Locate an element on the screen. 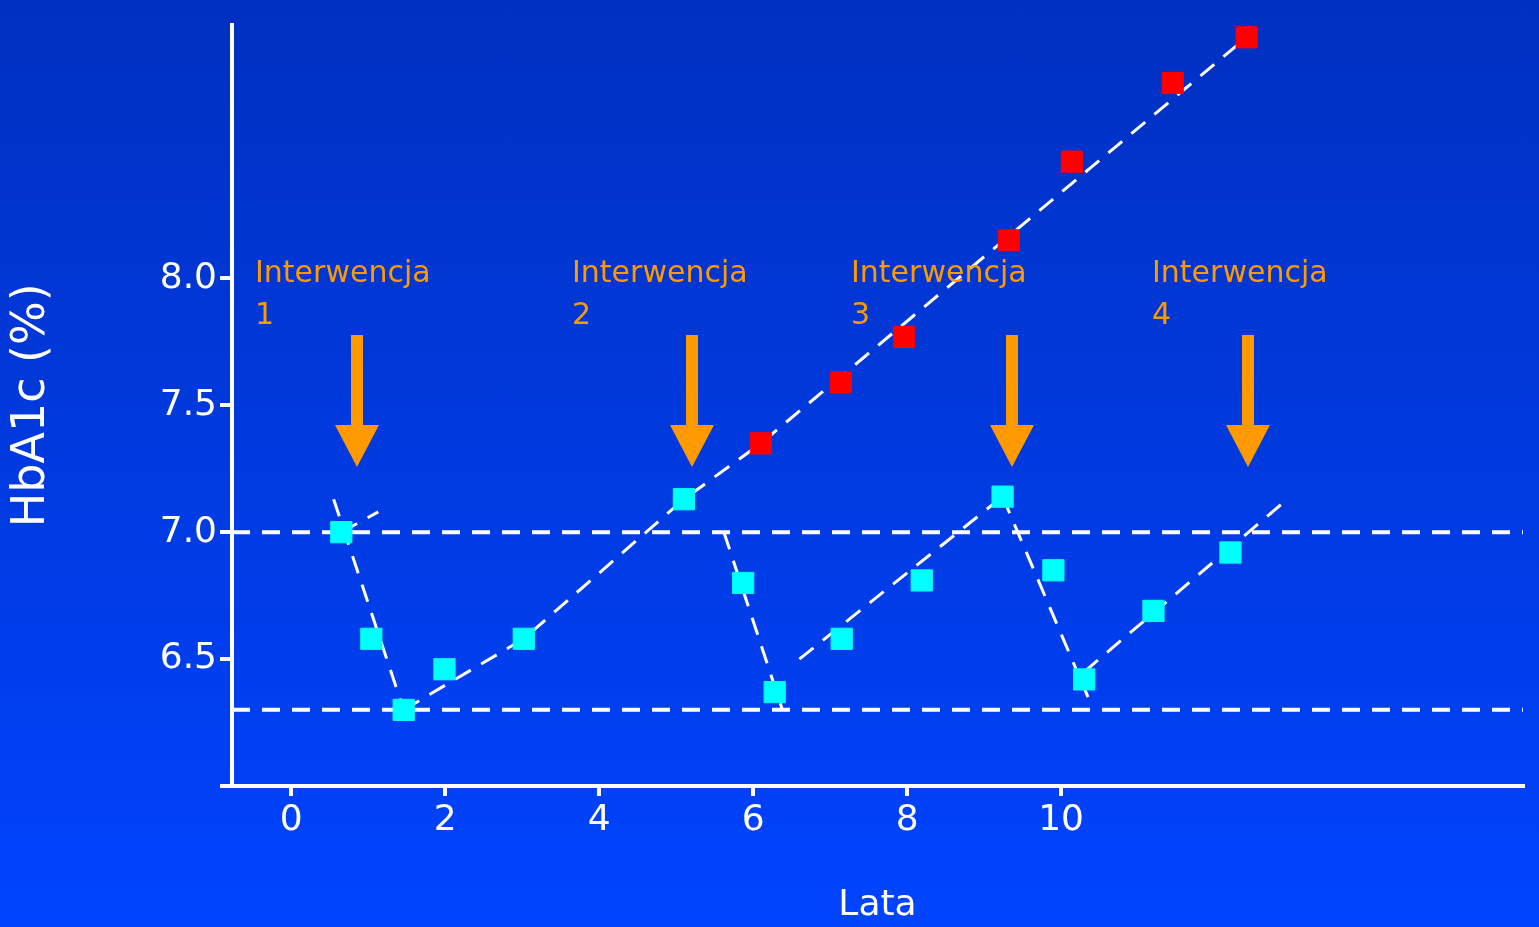 This screenshot has height=927, width=1539. annotation: Interwencja 1 is located at coordinates (343, 292).